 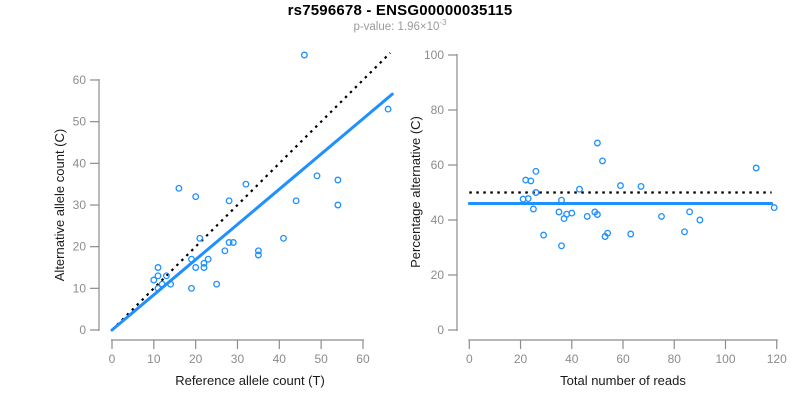 What do you see at coordinates (675, 359) in the screenshot?
I see `x-tick-label: 80` at bounding box center [675, 359].